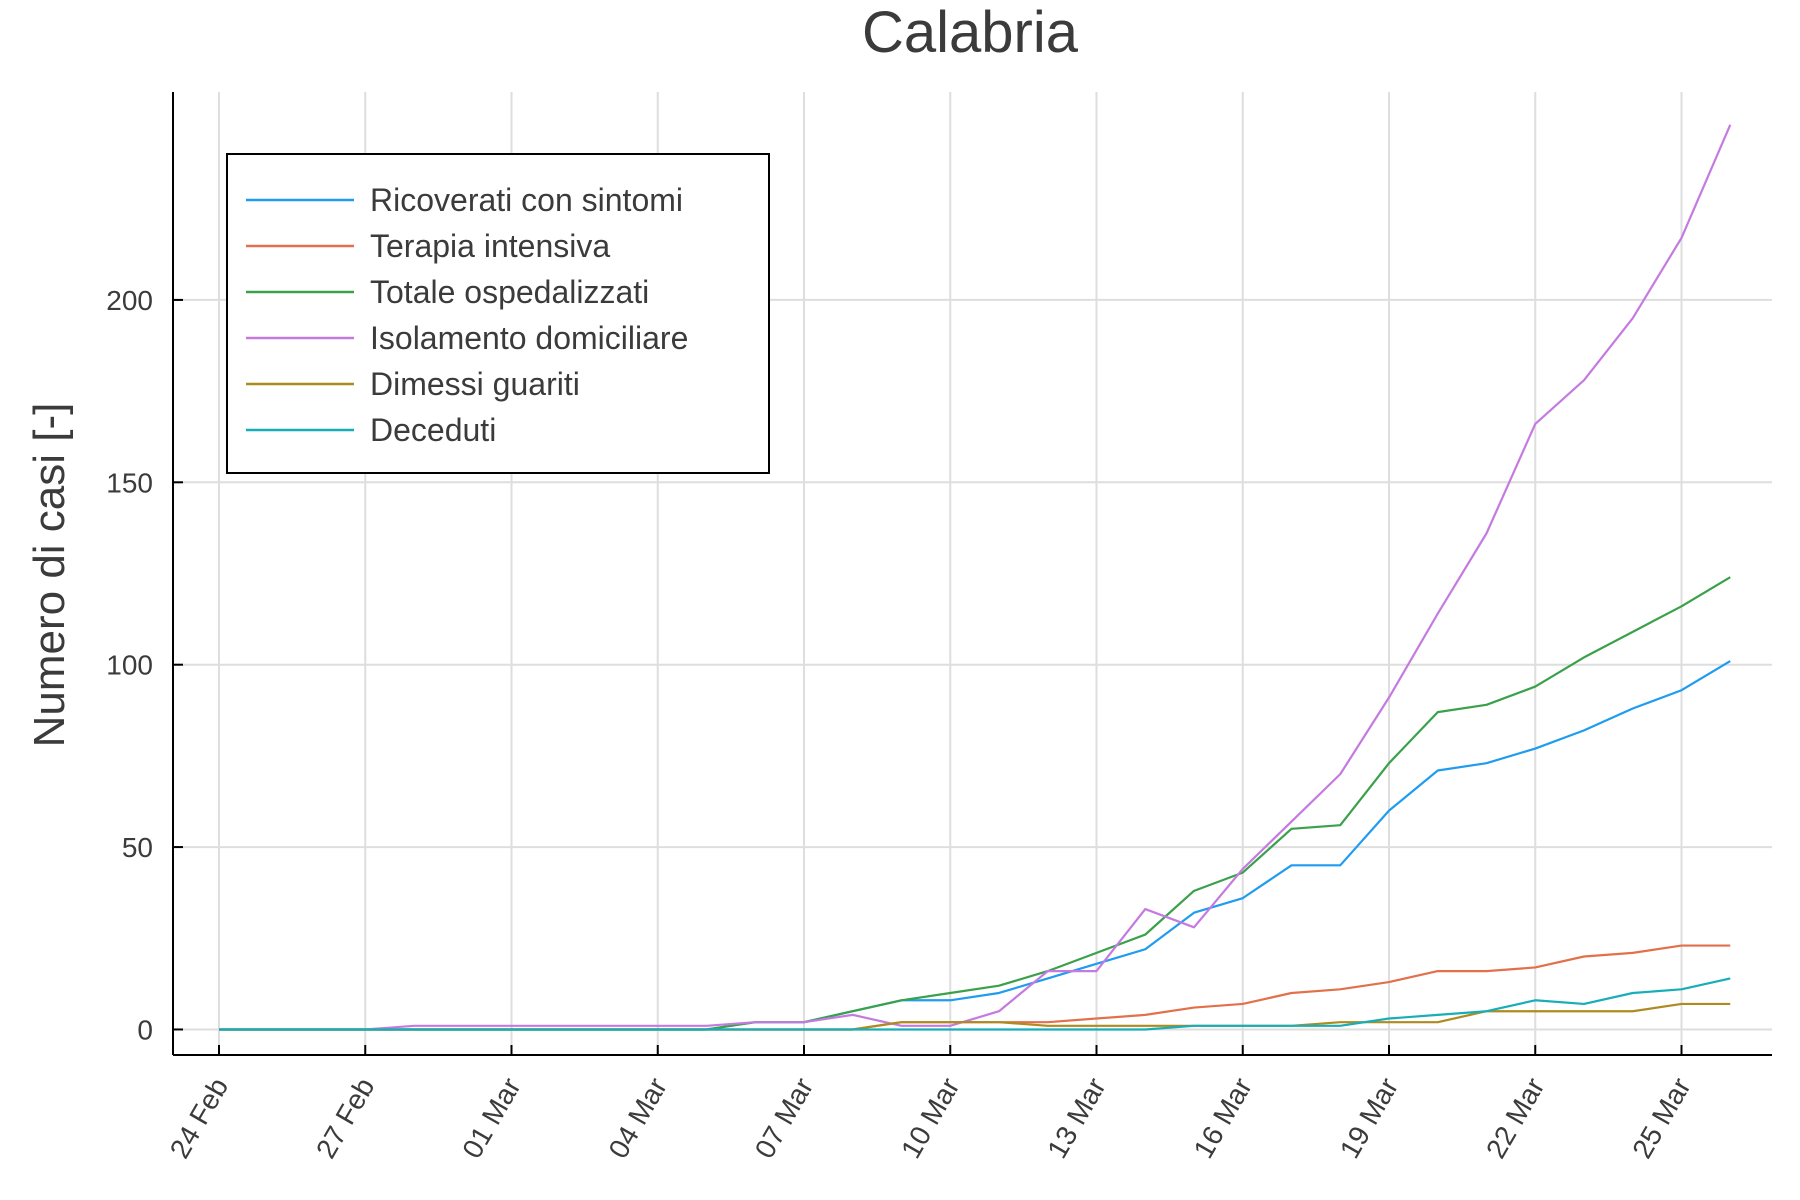 The image size is (1800, 1200). What do you see at coordinates (1076, 1118) in the screenshot?
I see `x-tick-label: 13 Mar` at bounding box center [1076, 1118].